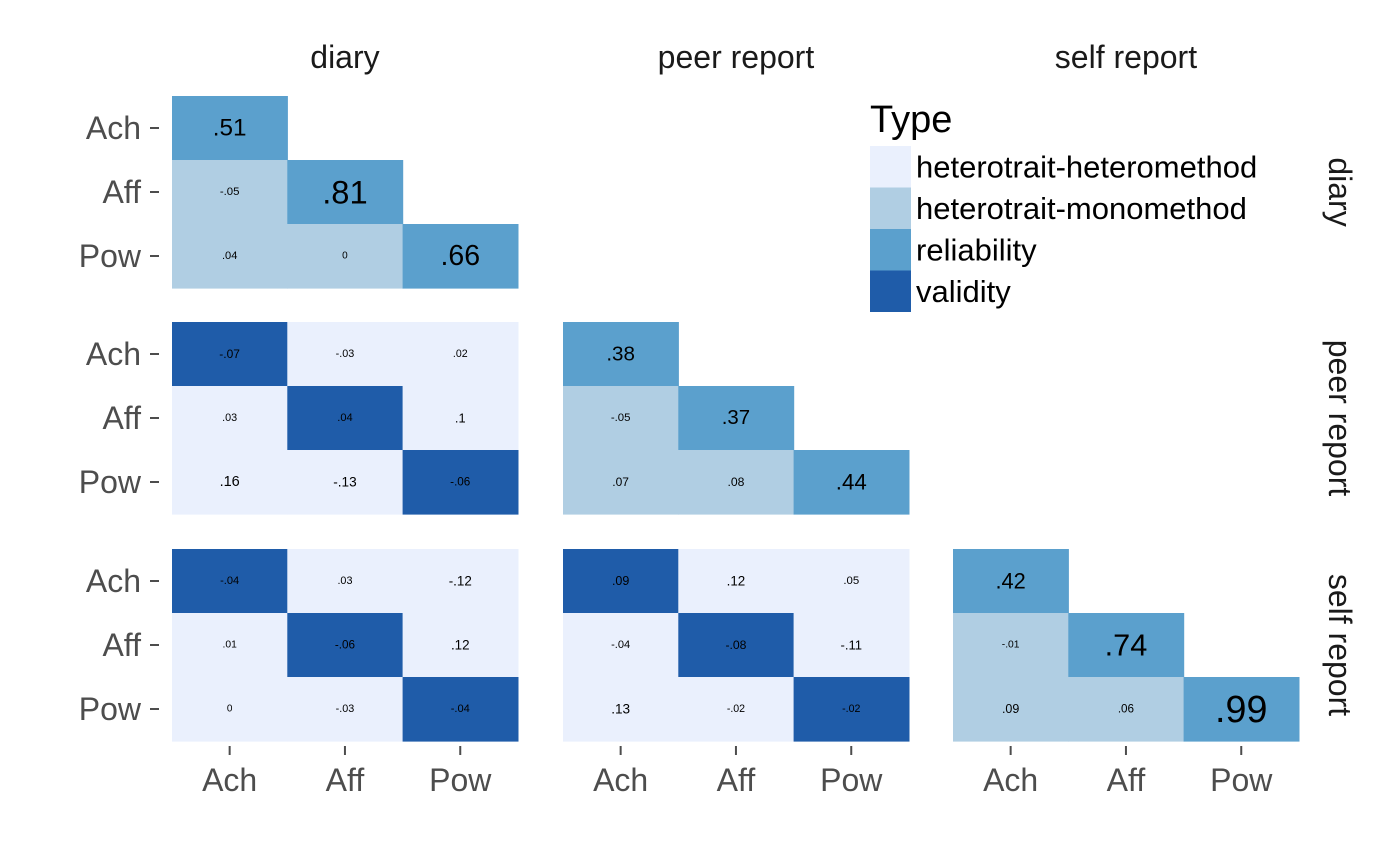 The width and height of the screenshot is (1400, 865). I want to click on column-facet-label: peer report, so click(736, 57).